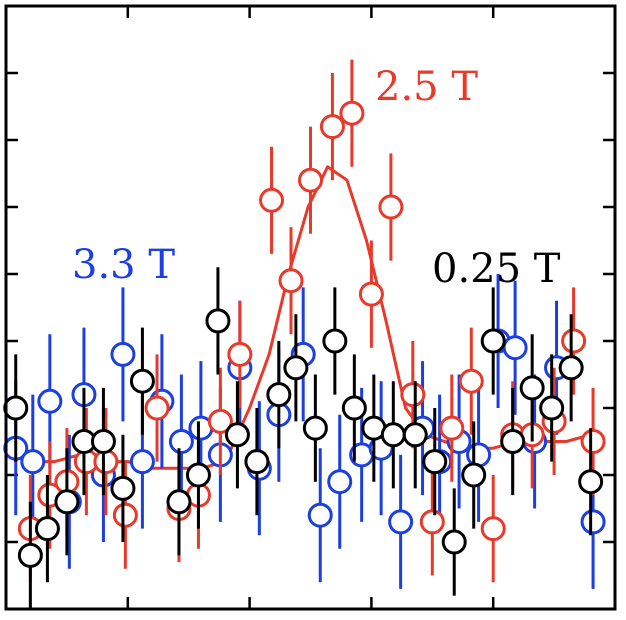 The image size is (626, 620). I want to click on annotation-0p25T: 0.25 T, so click(496, 269).